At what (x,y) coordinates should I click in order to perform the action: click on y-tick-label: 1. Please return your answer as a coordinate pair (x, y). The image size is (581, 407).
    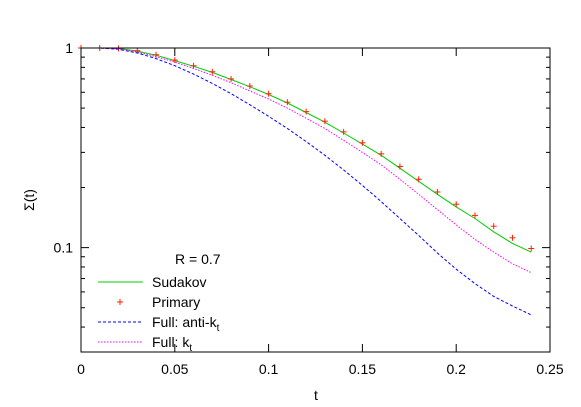
    Looking at the image, I should click on (69, 48).